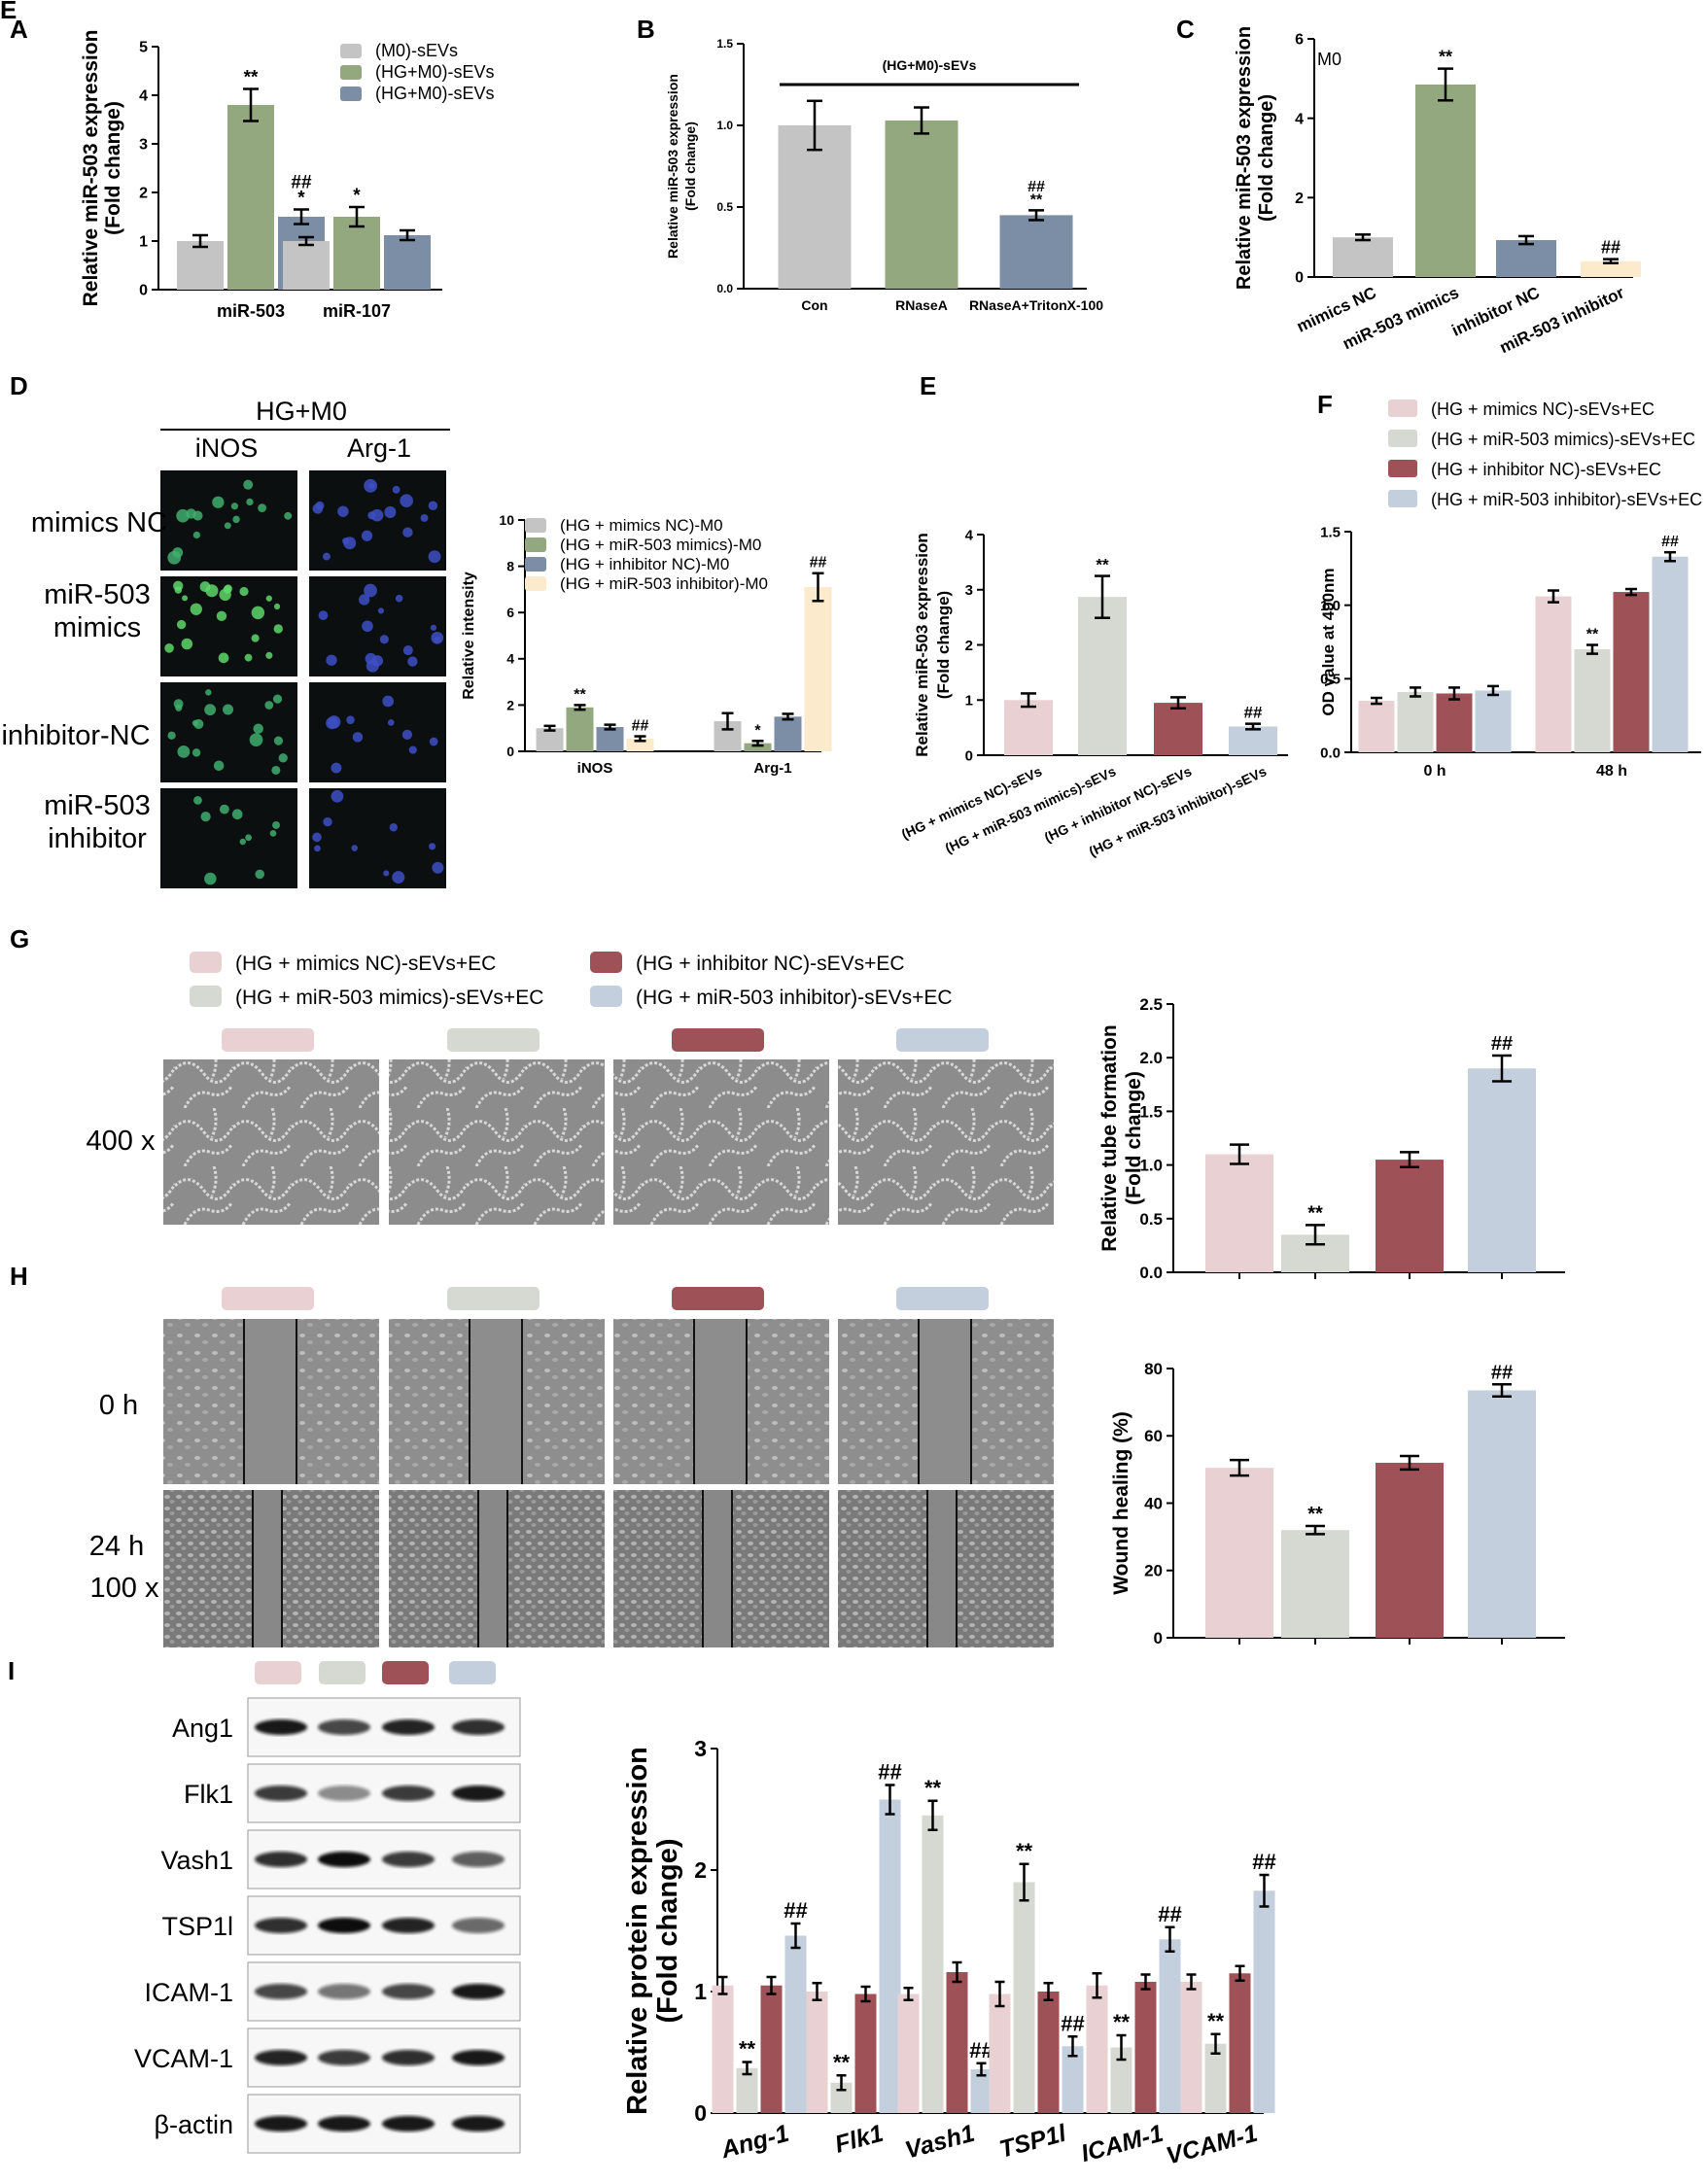  Describe the element at coordinates (1566, 499) in the screenshot. I see `legend-label: (HG + miR-503 inhibitor)-sEVs+EC` at that location.